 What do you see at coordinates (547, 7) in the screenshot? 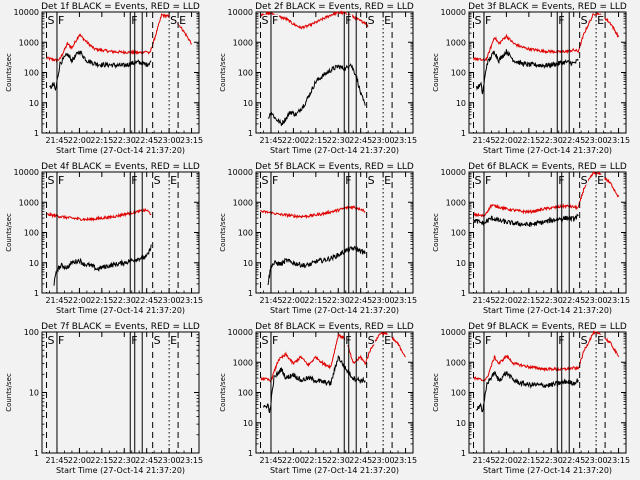
I see `chart-title: Det 3f BLACK = Events, RED = LLD` at bounding box center [547, 7].